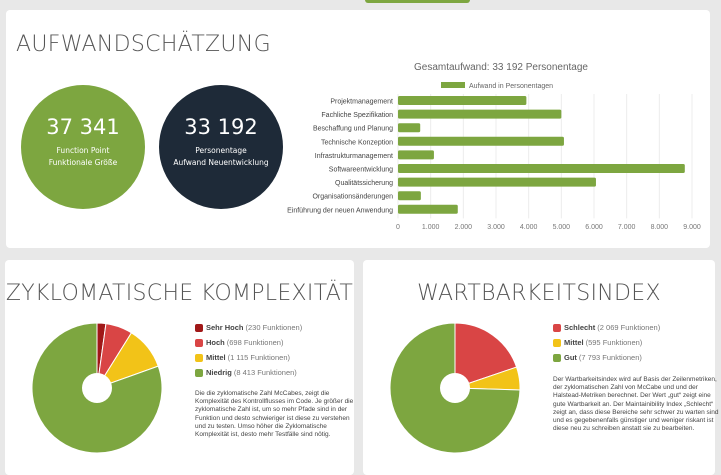 The height and width of the screenshot is (475, 721). Describe the element at coordinates (539, 293) in the screenshot. I see `maintainability-title: WARTBARKEITSINDEX` at that location.